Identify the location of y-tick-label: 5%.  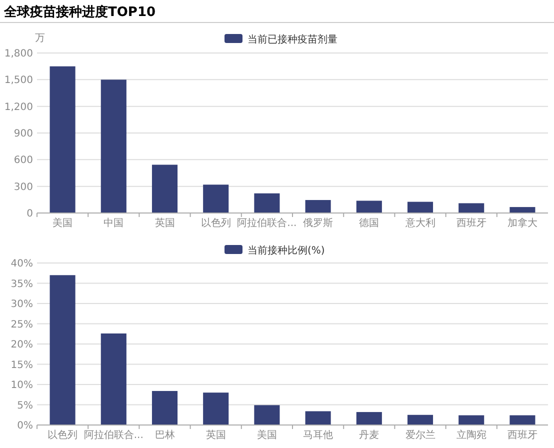
(25, 406).